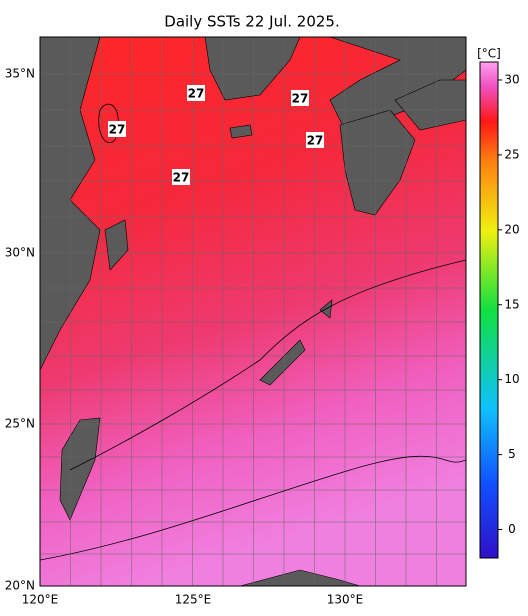 This screenshot has height=616, width=528. I want to click on lat-label: 25°N, so click(20, 424).